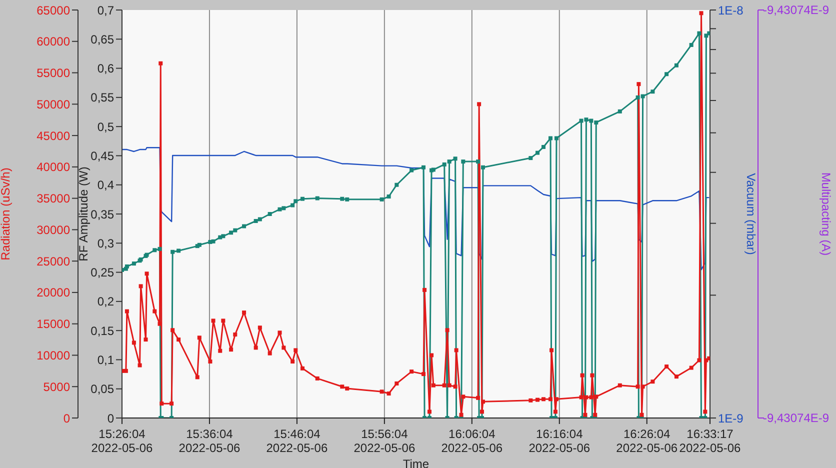 This screenshot has height=468, width=836. Describe the element at coordinates (53, 355) in the screenshot. I see `y-tick-label: 10000` at that location.